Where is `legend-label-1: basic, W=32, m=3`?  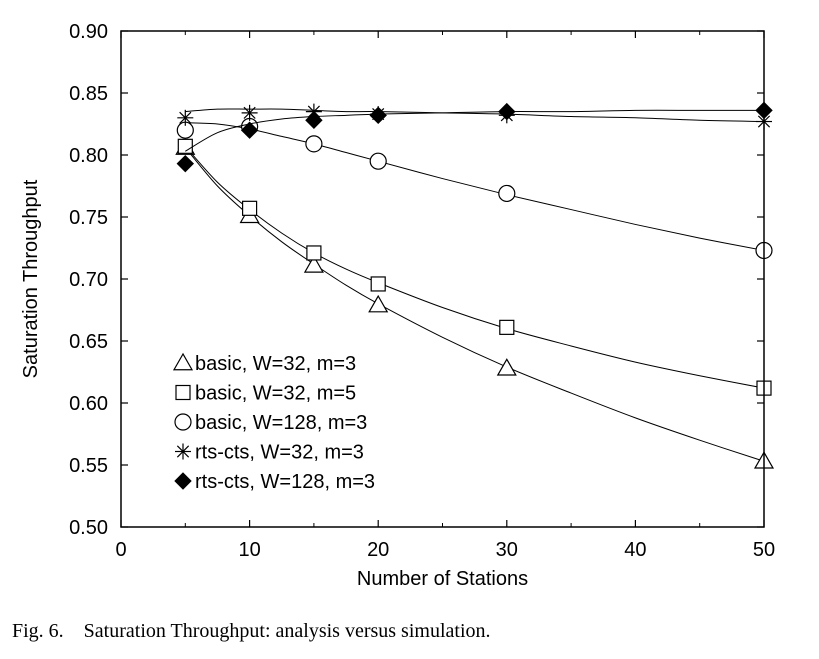 legend-label-1: basic, W=32, m=3 is located at coordinates (275, 364).